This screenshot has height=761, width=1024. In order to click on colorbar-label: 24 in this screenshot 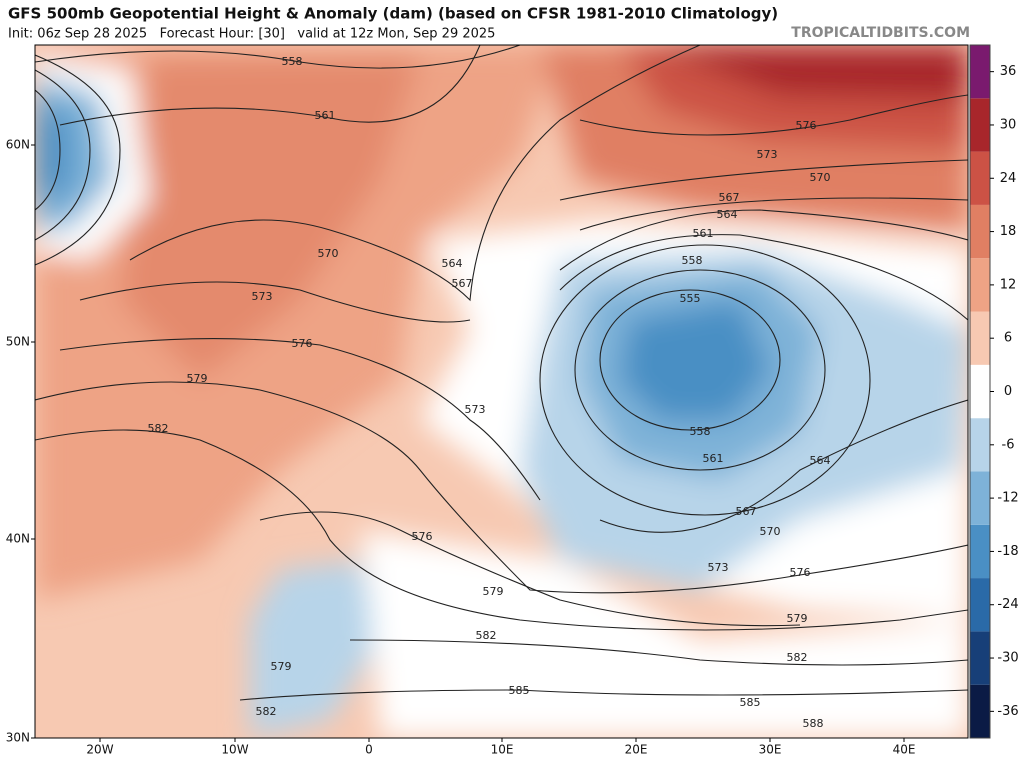, I will do `click(1008, 178)`.